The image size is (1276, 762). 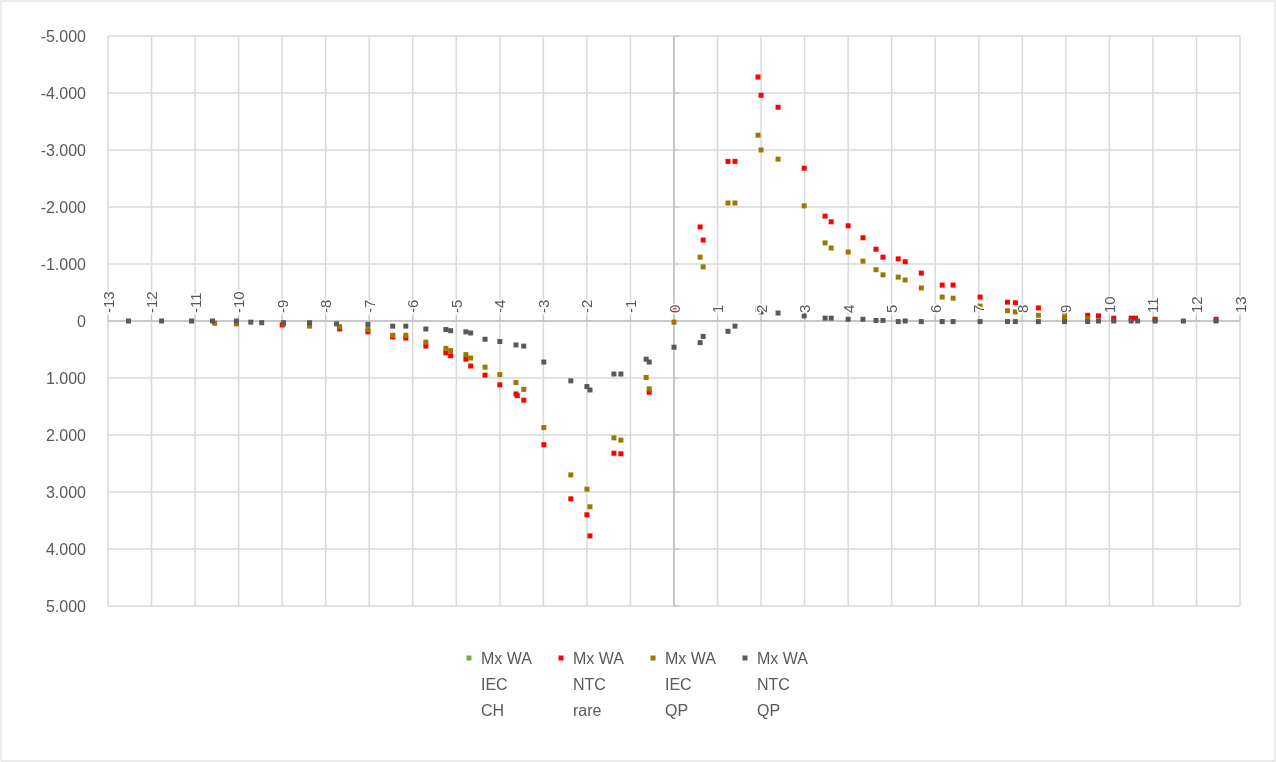 What do you see at coordinates (239, 302) in the screenshot?
I see `x-tick-label: -10` at bounding box center [239, 302].